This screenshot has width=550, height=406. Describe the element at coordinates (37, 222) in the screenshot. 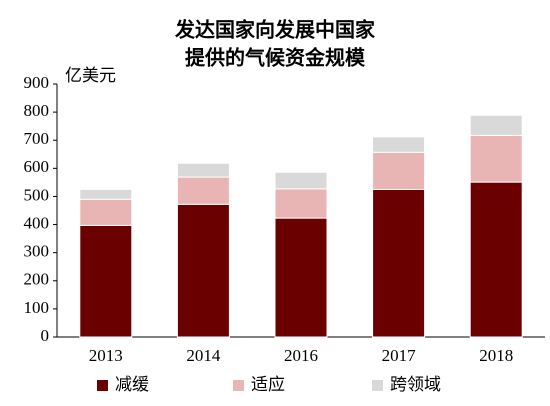

I see `y-tick-label: 400` at that location.